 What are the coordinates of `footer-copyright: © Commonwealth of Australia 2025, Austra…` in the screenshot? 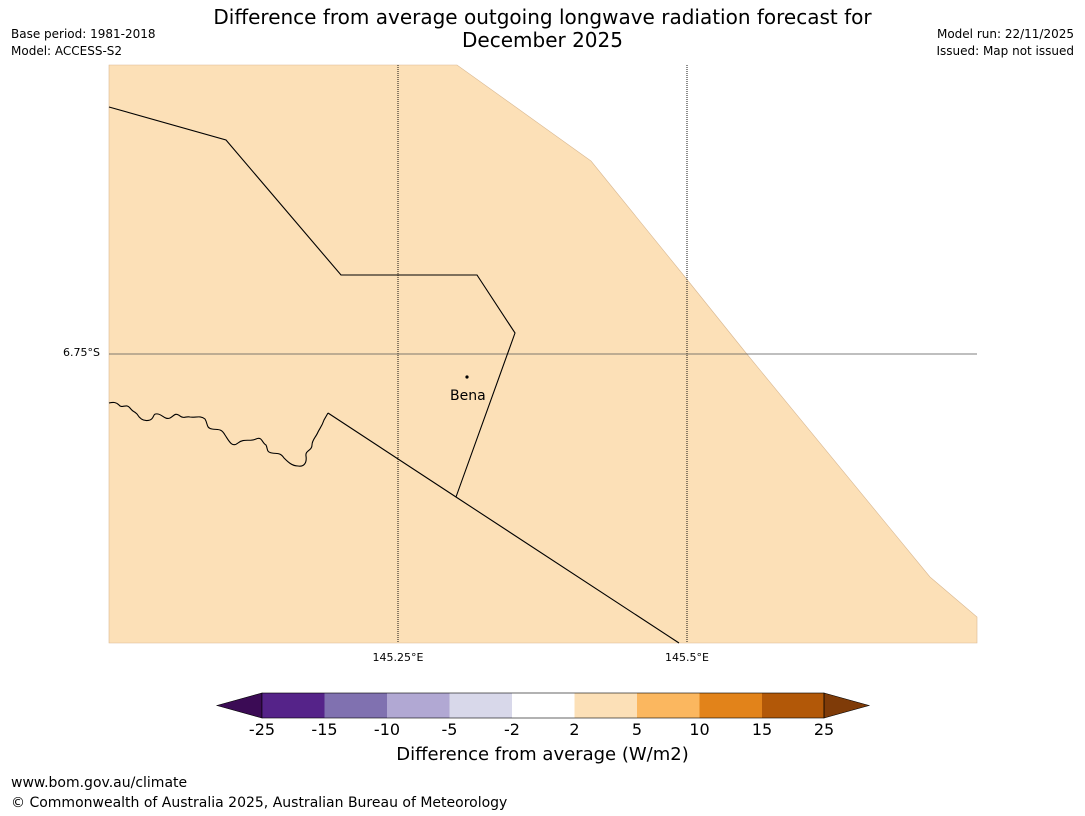 It's located at (259, 803).